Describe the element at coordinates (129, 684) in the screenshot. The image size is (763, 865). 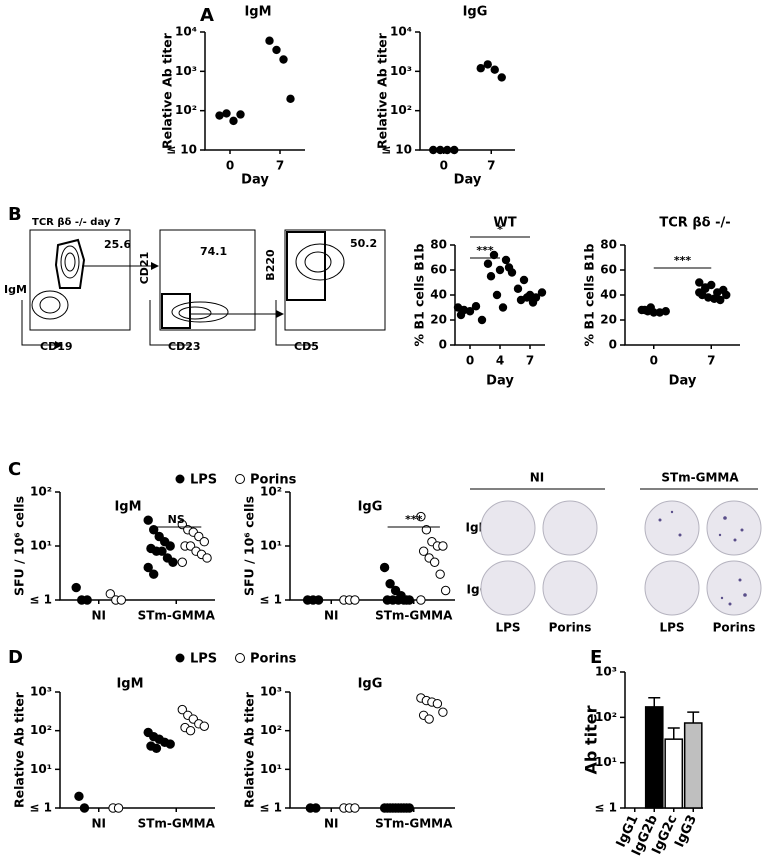
I see `chart-title: IgM` at that location.